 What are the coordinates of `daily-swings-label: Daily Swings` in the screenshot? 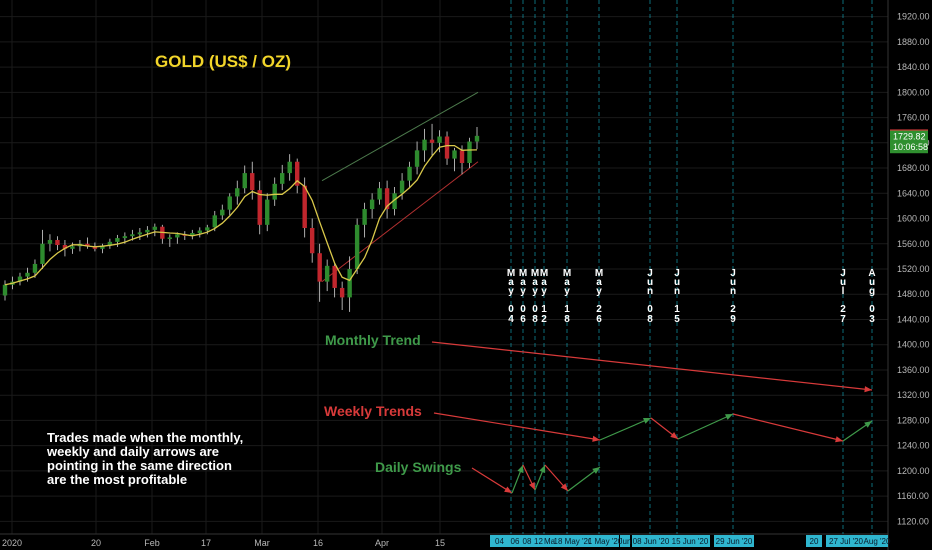 It's located at (418, 467).